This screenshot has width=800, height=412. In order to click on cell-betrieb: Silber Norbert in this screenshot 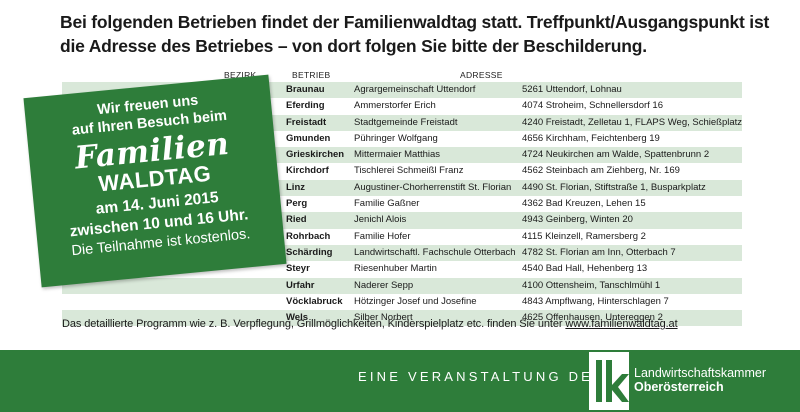, I will do `click(383, 318)`.